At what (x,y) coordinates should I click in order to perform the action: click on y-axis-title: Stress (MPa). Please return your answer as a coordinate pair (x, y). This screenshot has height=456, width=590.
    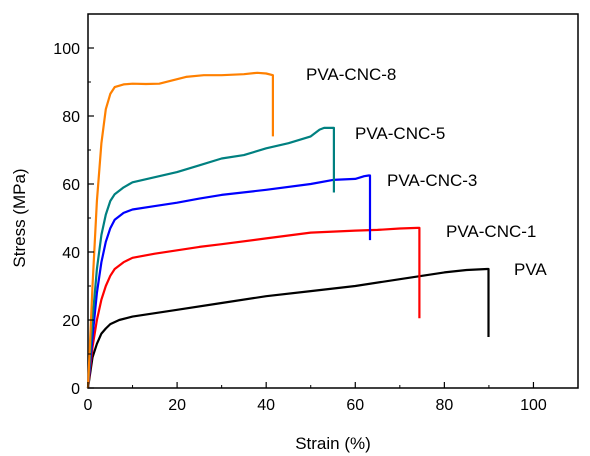
    Looking at the image, I should click on (19, 217).